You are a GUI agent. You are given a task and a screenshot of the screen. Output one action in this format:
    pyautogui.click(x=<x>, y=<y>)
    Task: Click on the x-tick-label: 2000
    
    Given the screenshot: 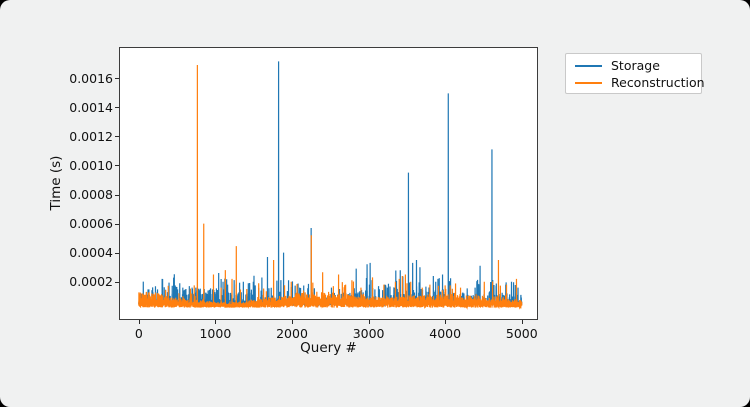 What is the action you would take?
    pyautogui.click(x=292, y=333)
    